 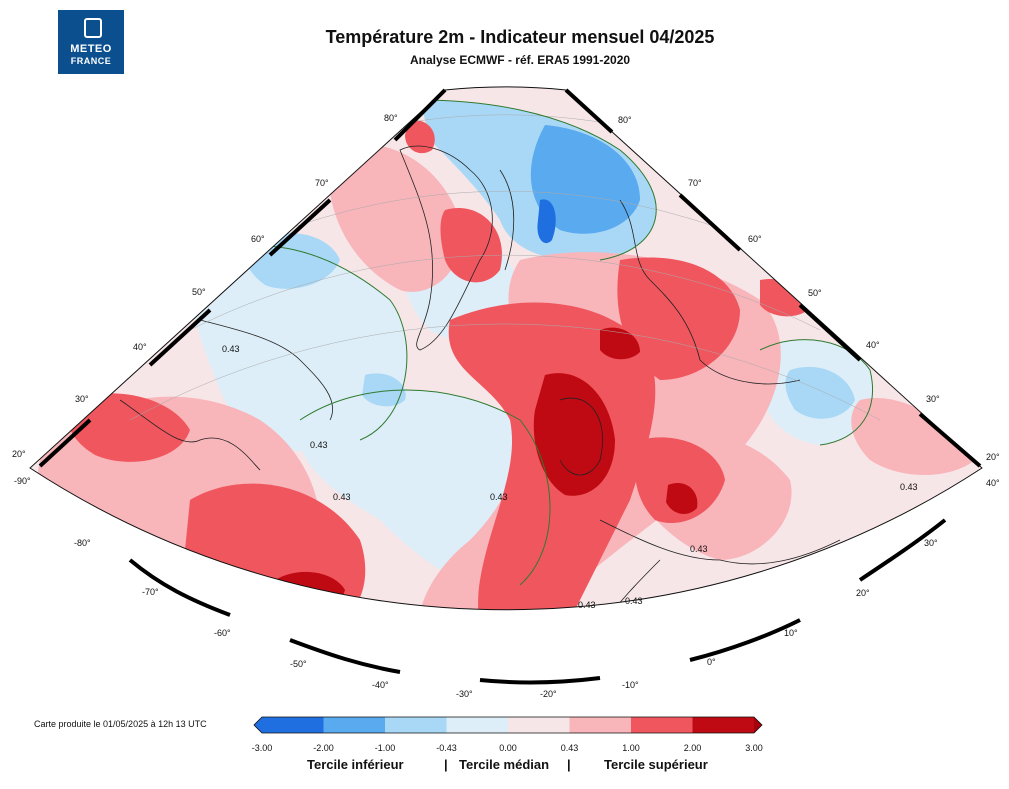 I want to click on lon-label: -60°, so click(x=222, y=633).